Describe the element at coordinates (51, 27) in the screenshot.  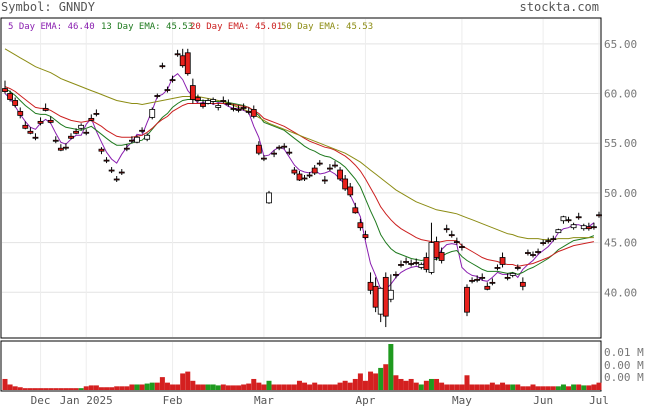
I see `legend-ema-5: 5 Day EMA: 46.40` at that location.